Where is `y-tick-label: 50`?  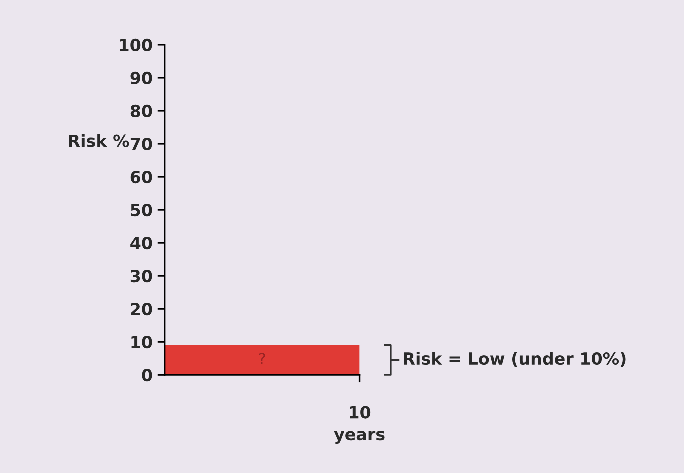 y-tick-label: 50 is located at coordinates (141, 210).